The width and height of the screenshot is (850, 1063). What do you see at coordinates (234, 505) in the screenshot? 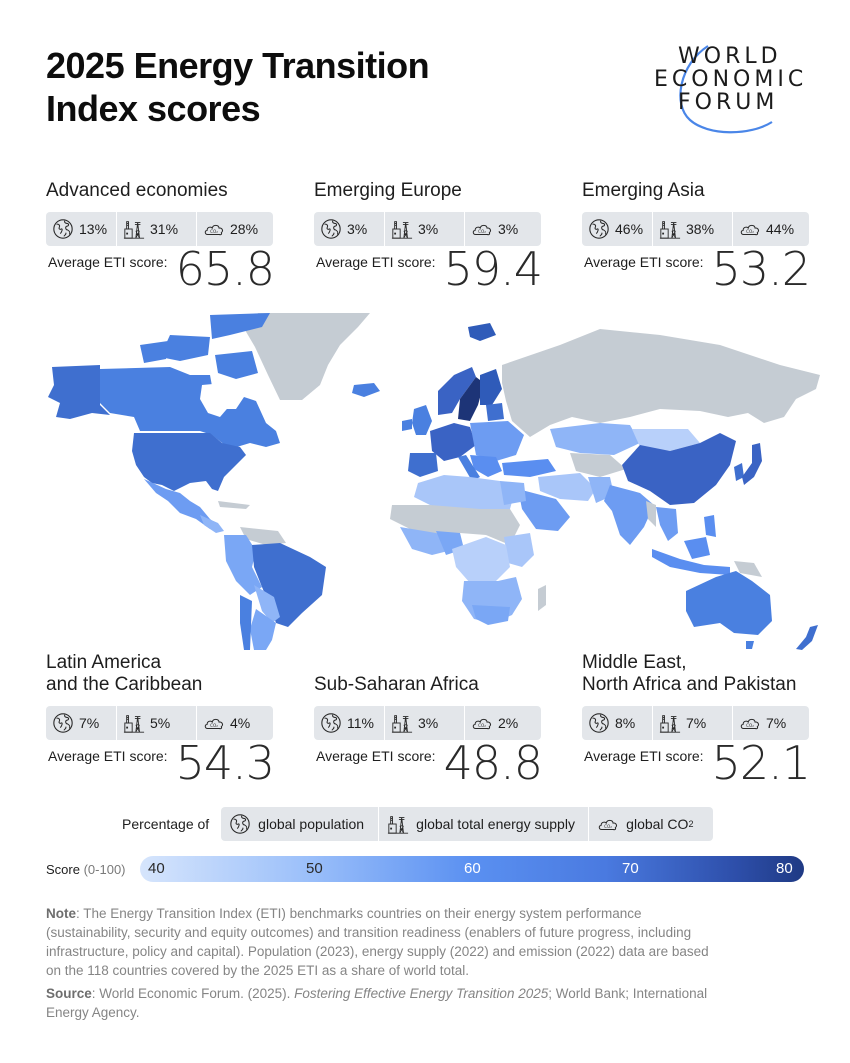
I see `map-caribbean` at bounding box center [234, 505].